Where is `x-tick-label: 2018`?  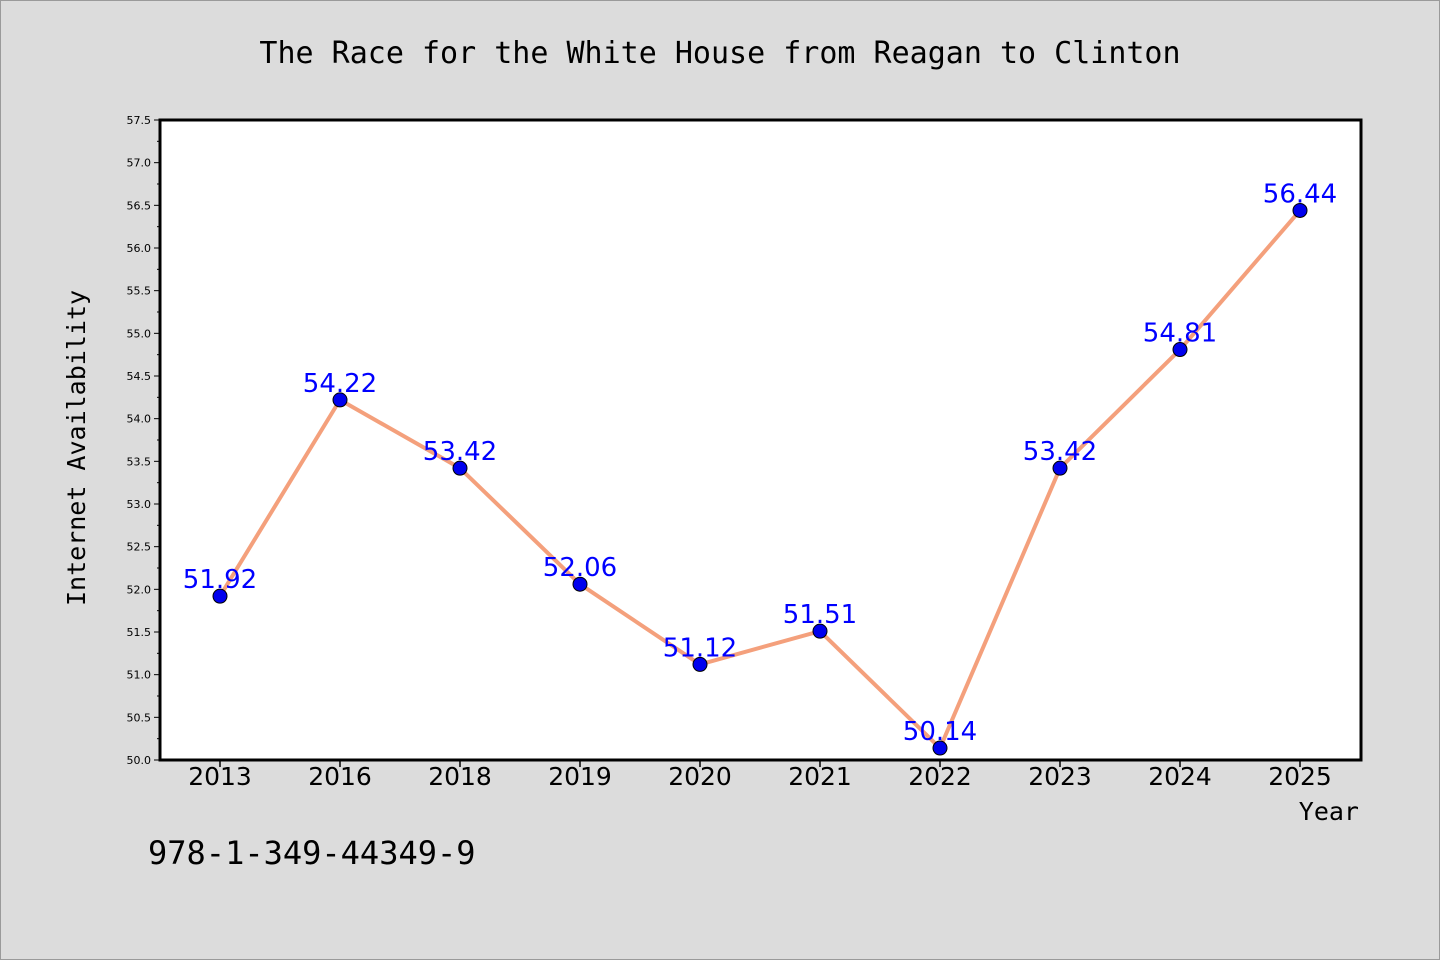
x-tick-label: 2018 is located at coordinates (460, 776).